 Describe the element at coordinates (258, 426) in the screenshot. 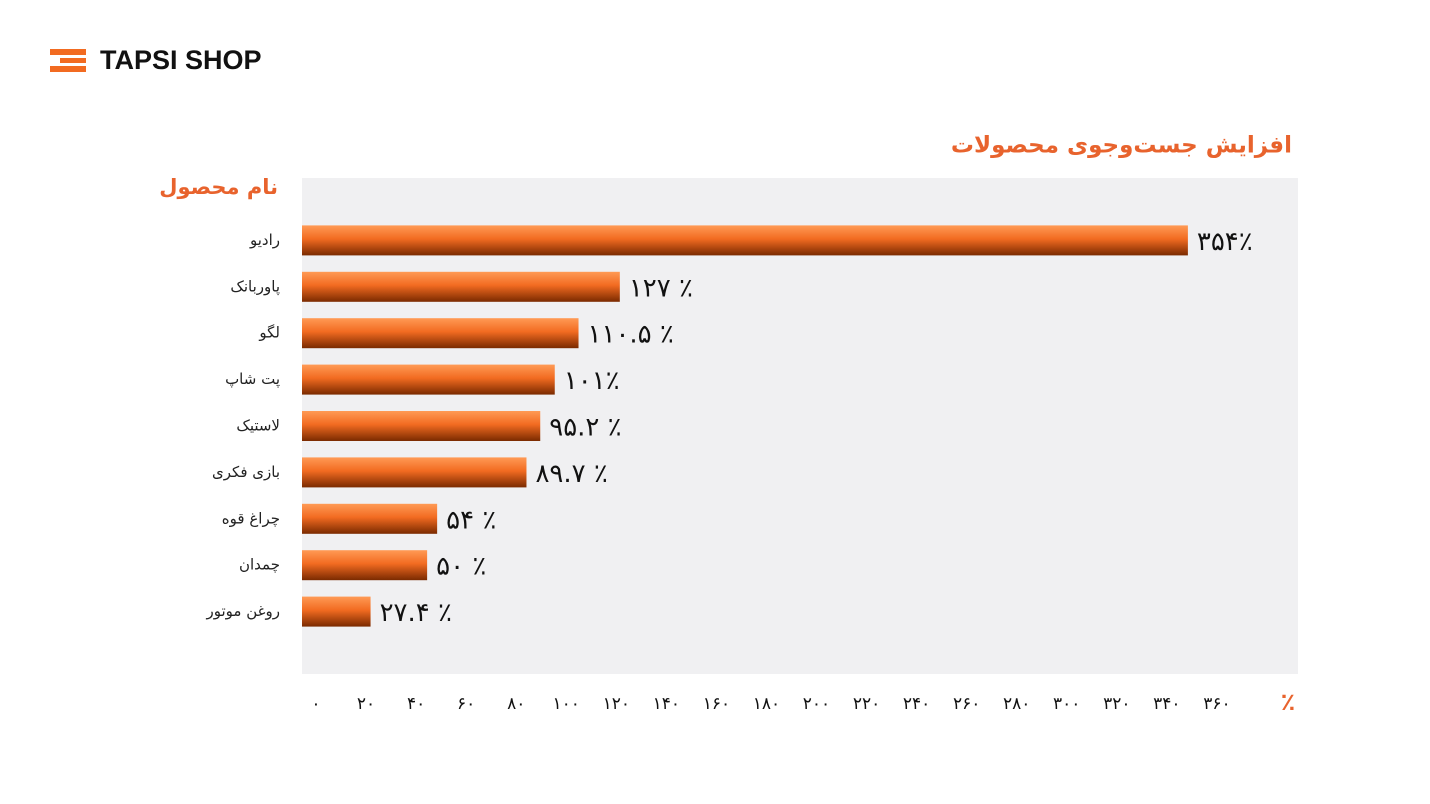

I see `category-label: لاستیک` at that location.